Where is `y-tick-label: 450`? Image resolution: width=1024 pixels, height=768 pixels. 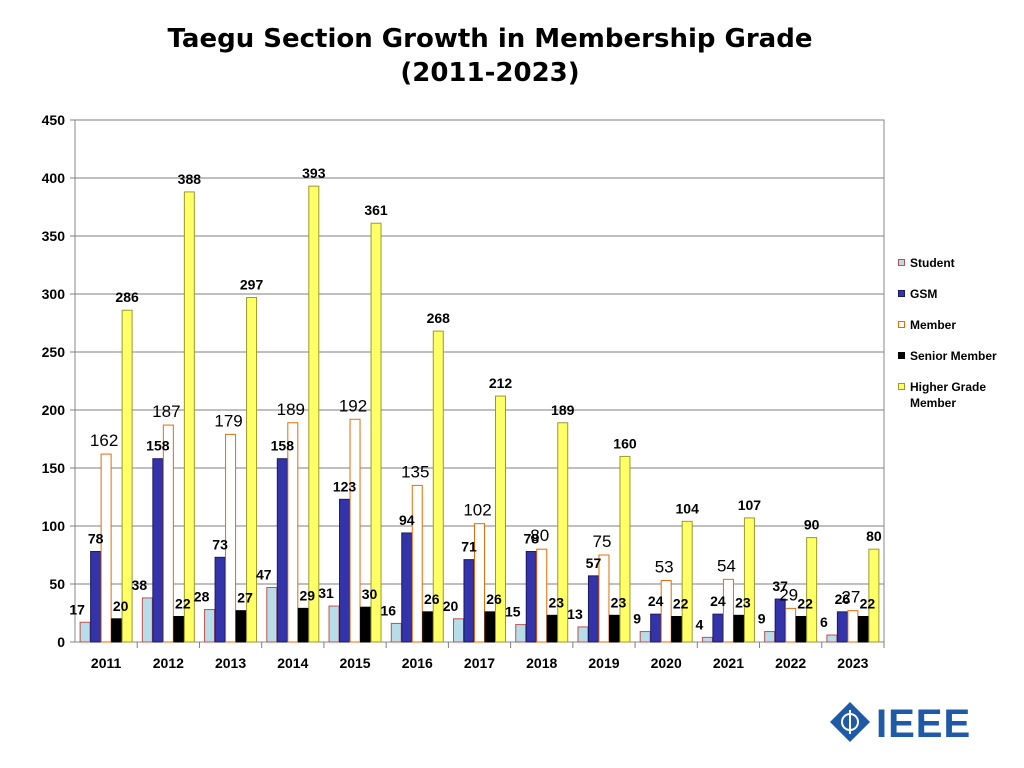
y-tick-label: 450 is located at coordinates (54, 120).